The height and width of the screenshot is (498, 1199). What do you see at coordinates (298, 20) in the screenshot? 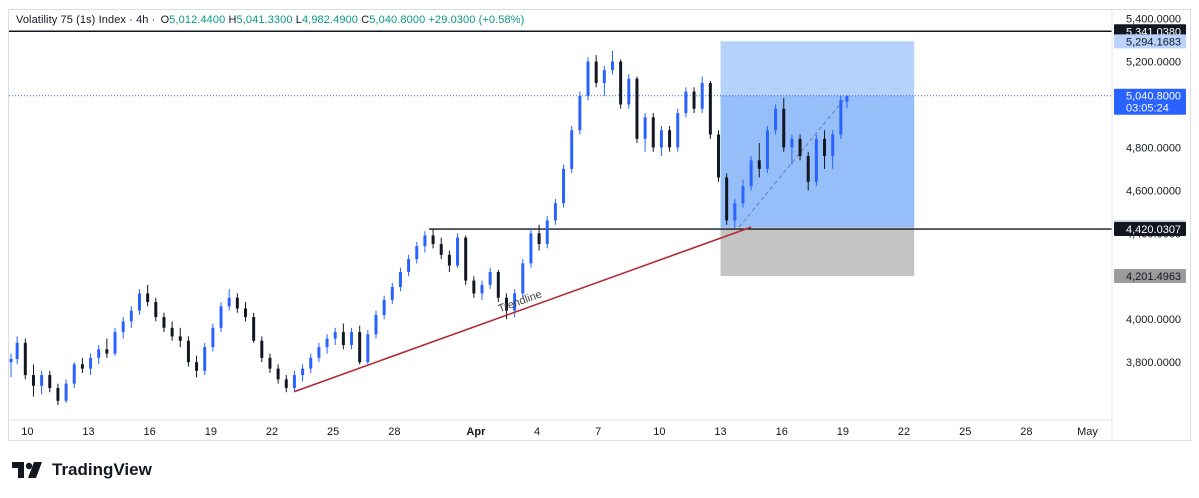
I see `low-key: L` at bounding box center [298, 20].